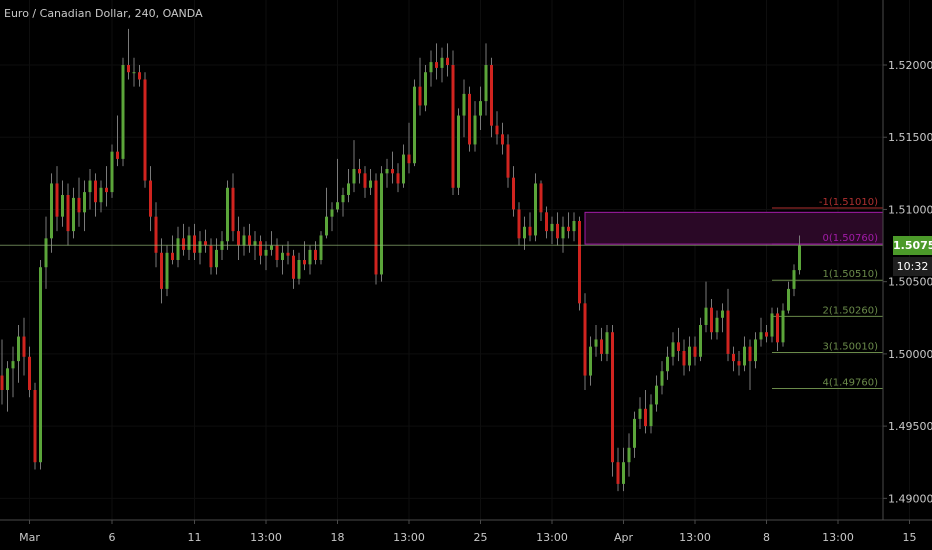 Image resolution: width=932 pixels, height=550 pixels. Describe the element at coordinates (850, 274) in the screenshot. I see `fib-level-label: 1(1.50510)` at that location.